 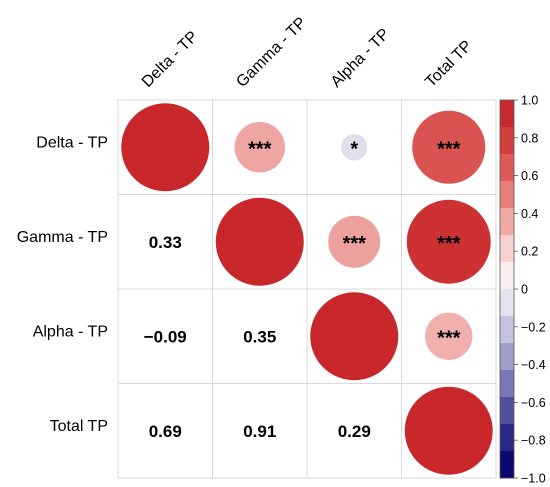 I want to click on row-label: Delta - TP, so click(x=72, y=142).